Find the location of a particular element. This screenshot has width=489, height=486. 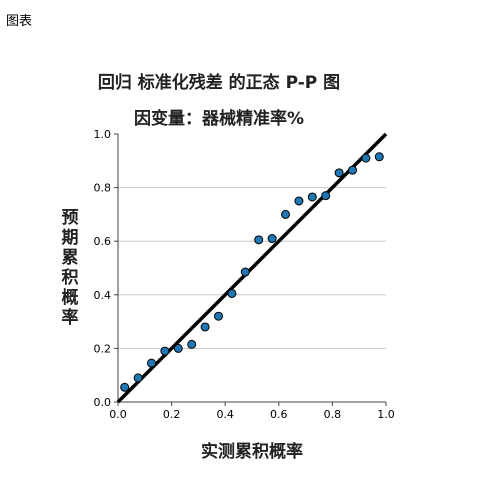

y-tick-label: 0.2 is located at coordinates (103, 348).